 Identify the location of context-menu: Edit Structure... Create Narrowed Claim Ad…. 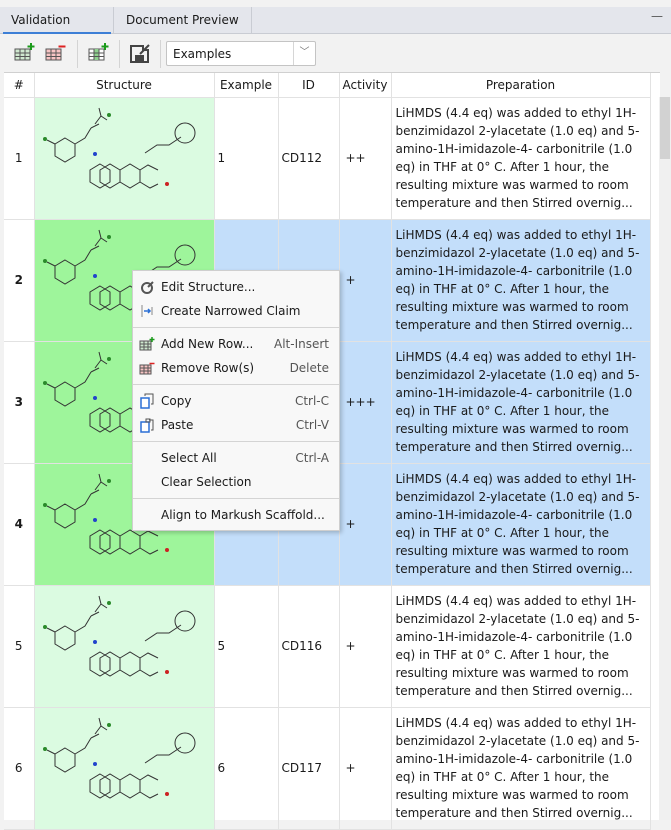
(236, 400).